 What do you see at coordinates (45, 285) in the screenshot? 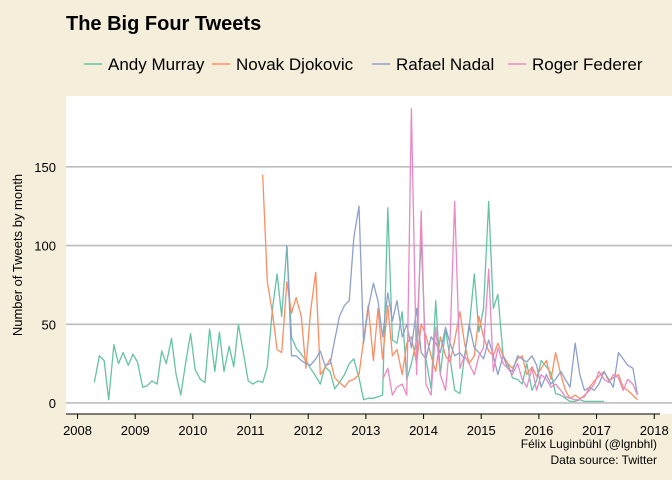
I see `y-axis: 0 50 100 150` at bounding box center [45, 285].